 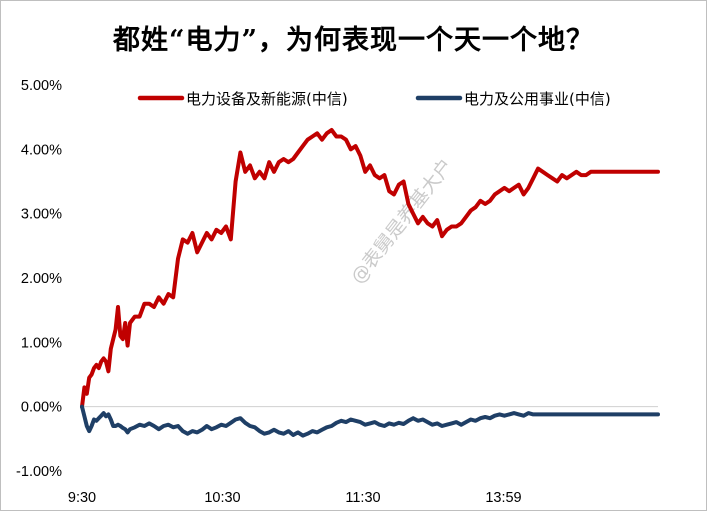 I want to click on y-tick-label: 3.00%, so click(x=41, y=215).